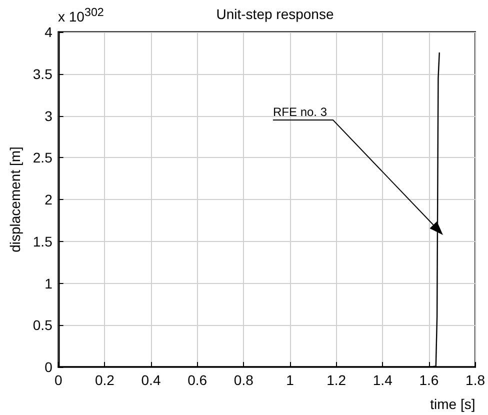  I want to click on x-tick-label: 1.6, so click(429, 380).